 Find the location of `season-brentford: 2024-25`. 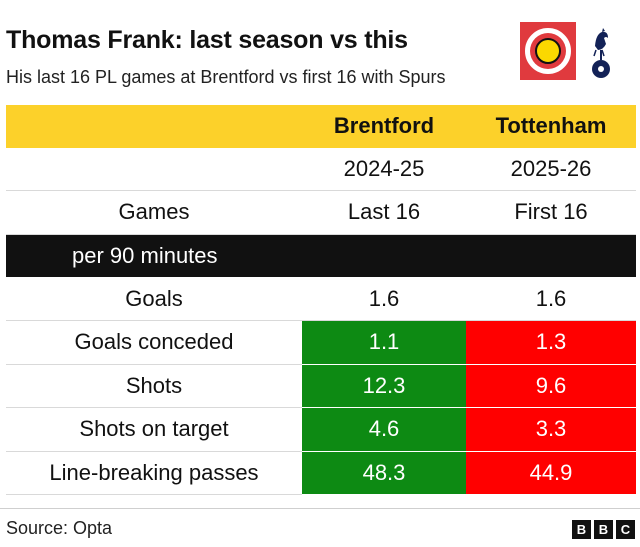

season-brentford: 2024-25 is located at coordinates (384, 169).